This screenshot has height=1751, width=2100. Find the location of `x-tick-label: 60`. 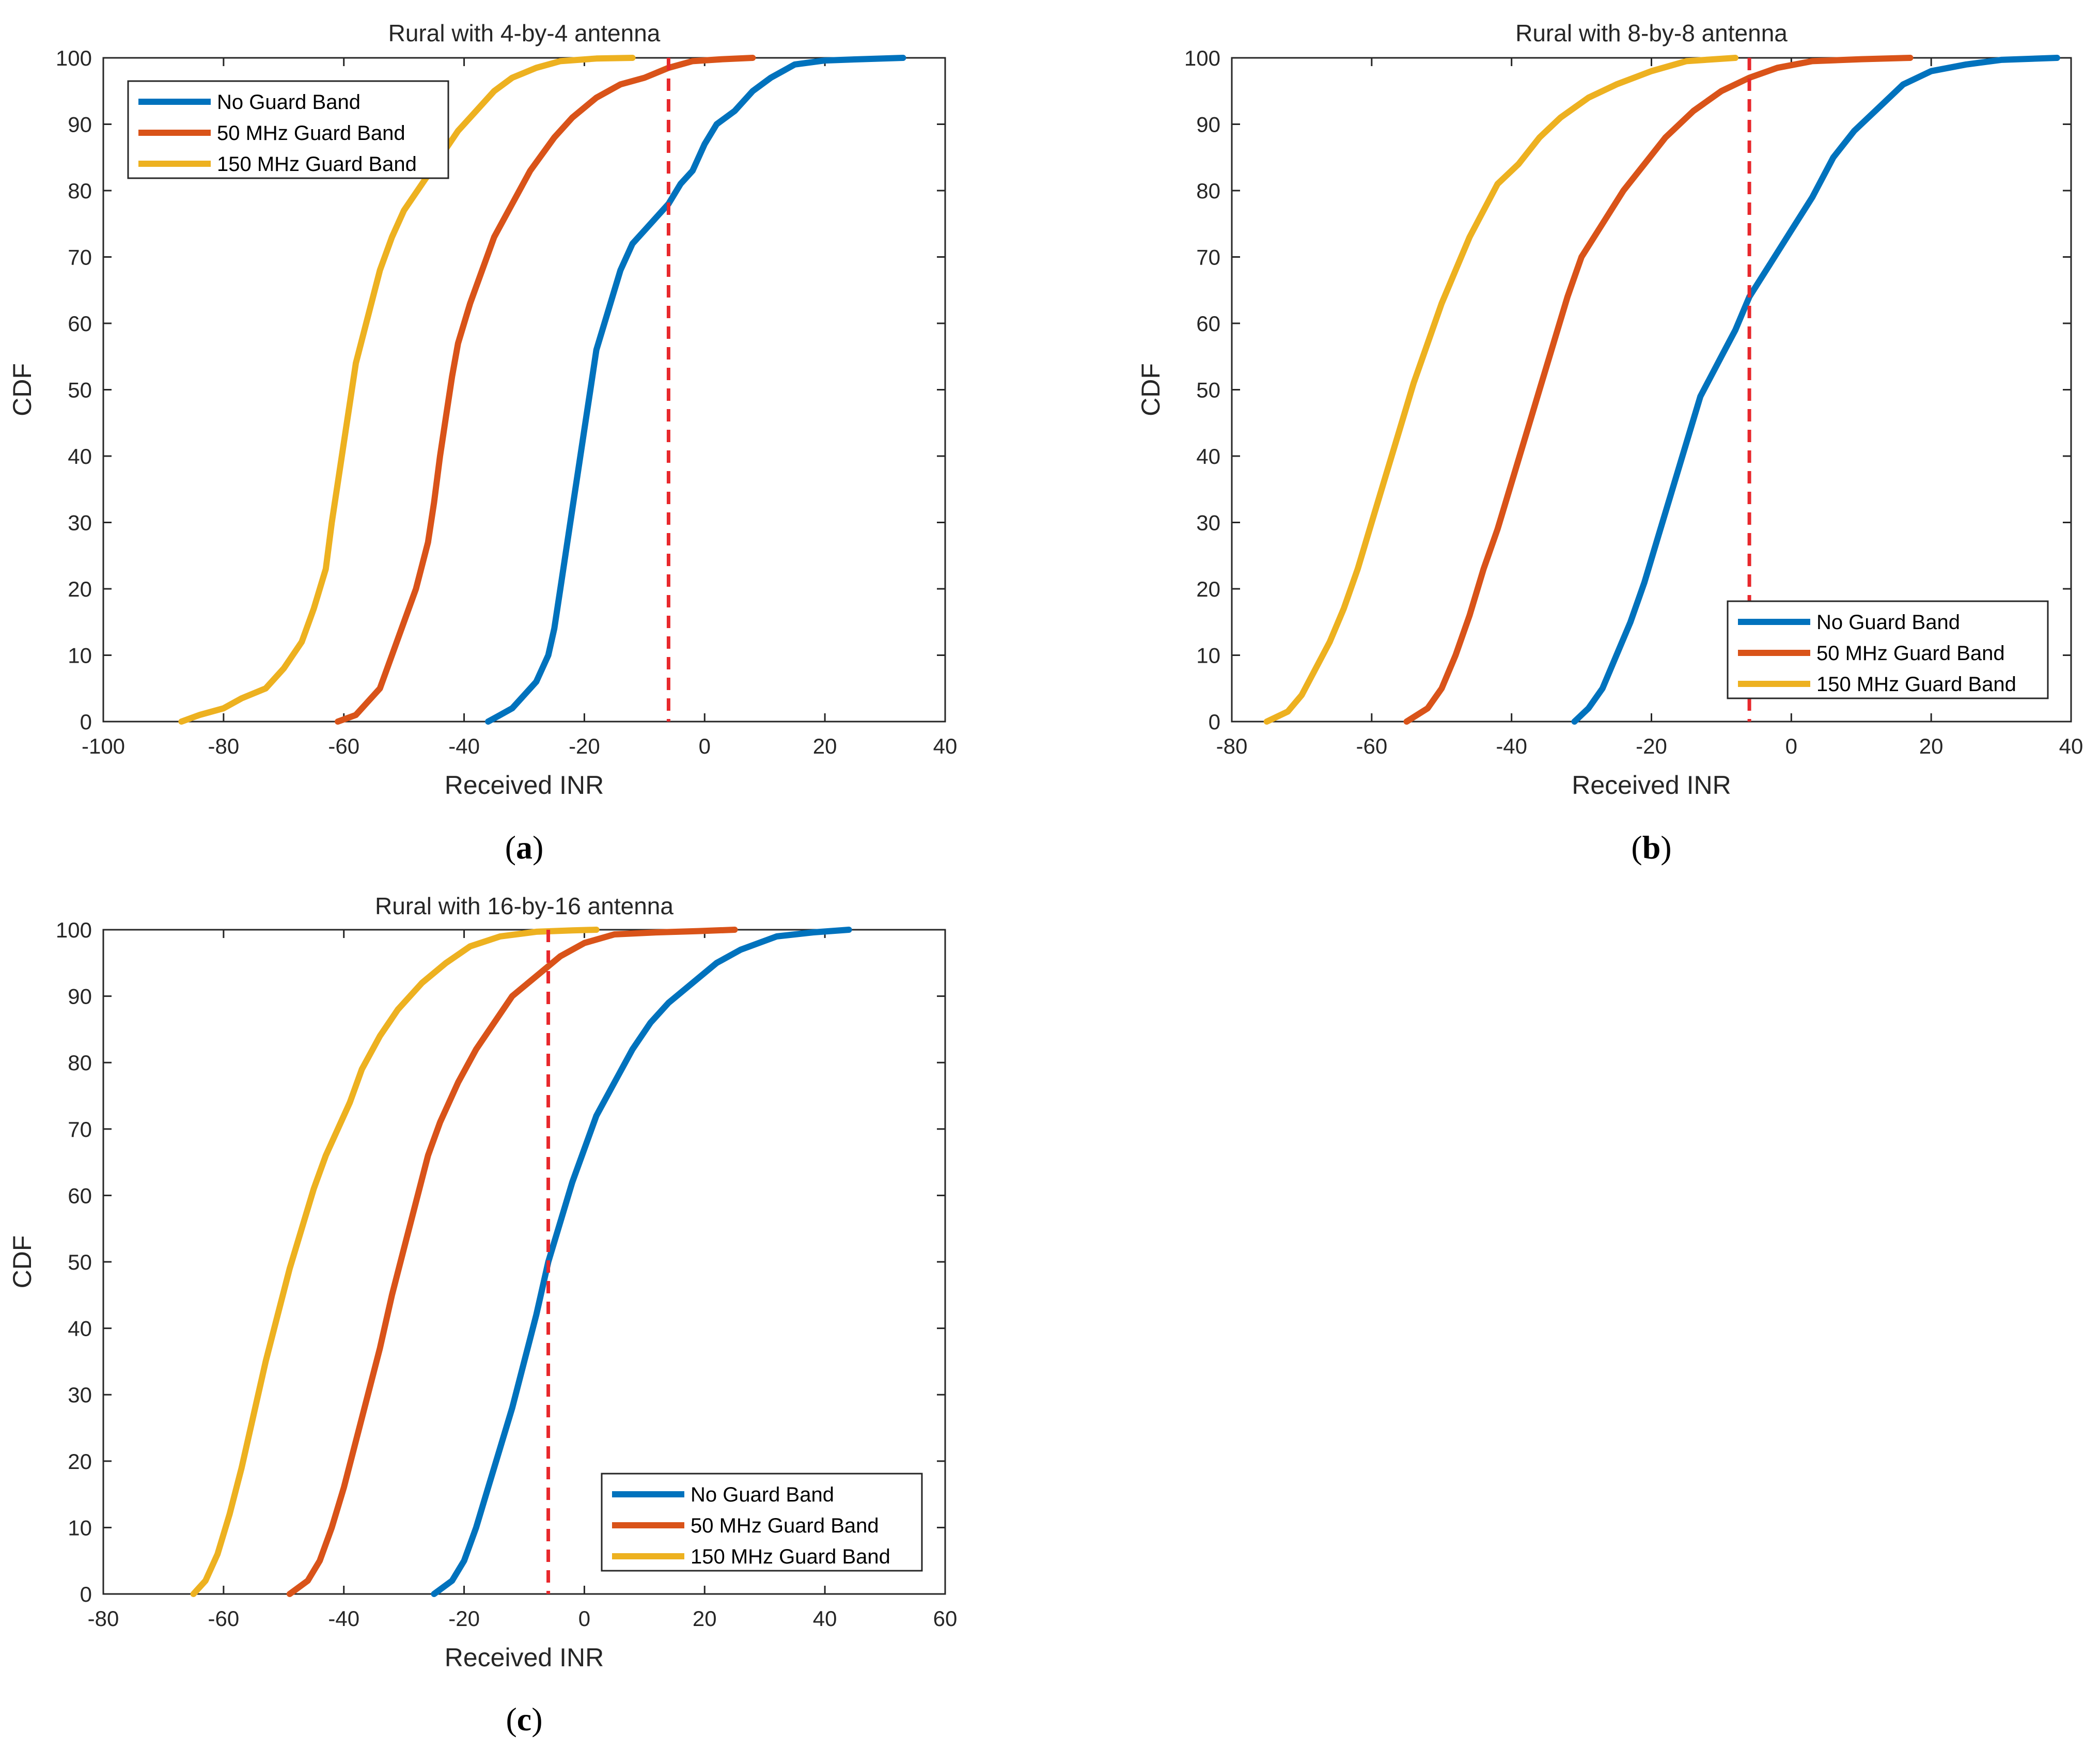

x-tick-label: 60 is located at coordinates (946, 1619).